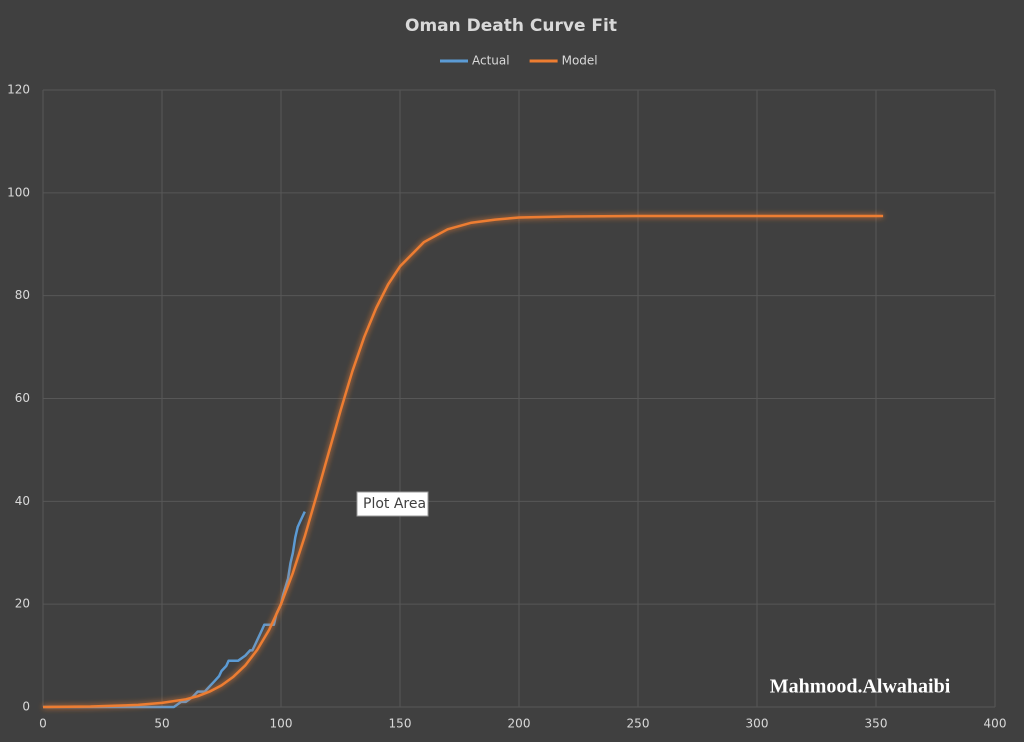 Image resolution: width=1024 pixels, height=742 pixels. Describe the element at coordinates (995, 724) in the screenshot. I see `x-tick-label: 400` at that location.